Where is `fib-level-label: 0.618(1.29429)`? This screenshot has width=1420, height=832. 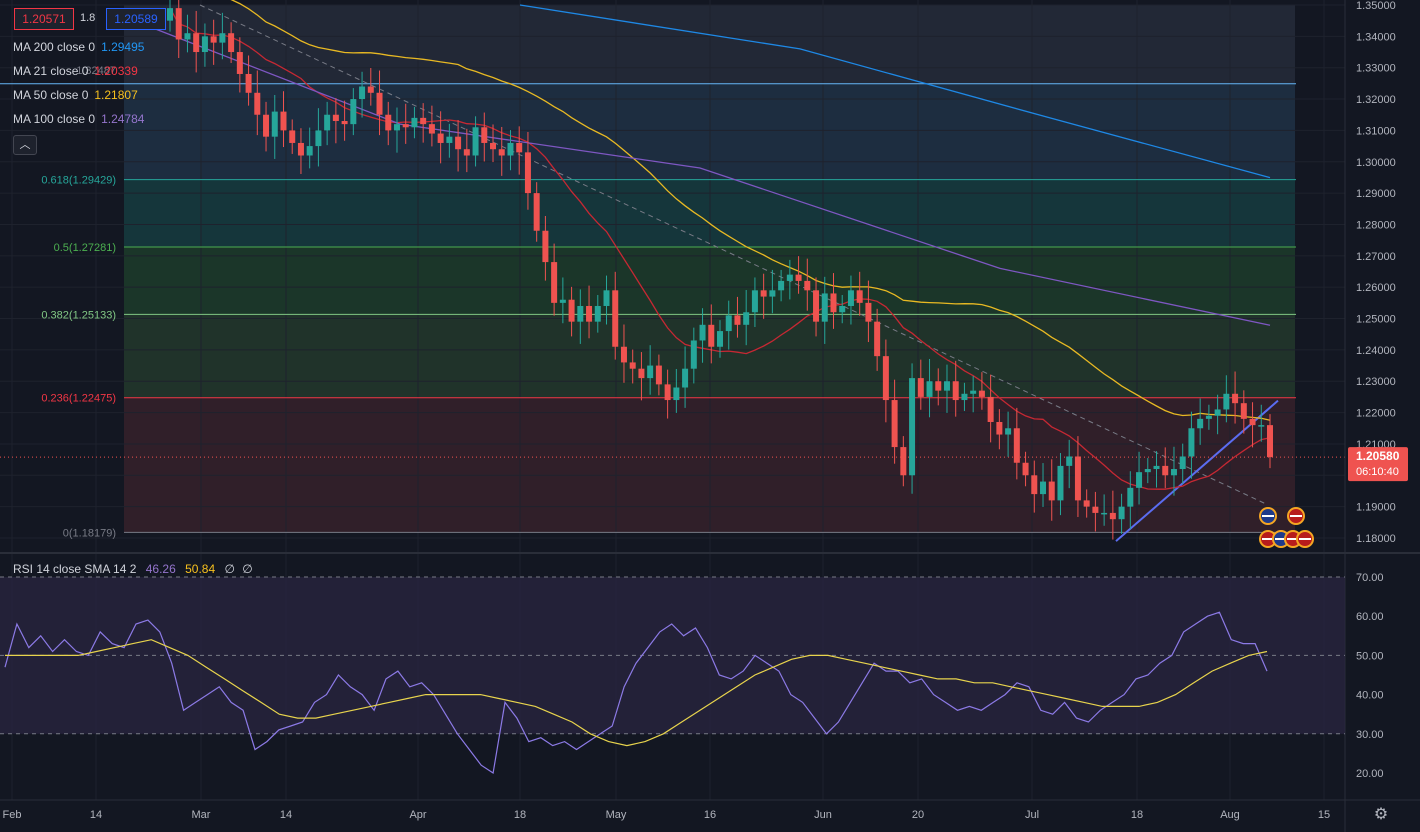
fib-level-label: 0.618(1.29429) is located at coordinates (78, 181).